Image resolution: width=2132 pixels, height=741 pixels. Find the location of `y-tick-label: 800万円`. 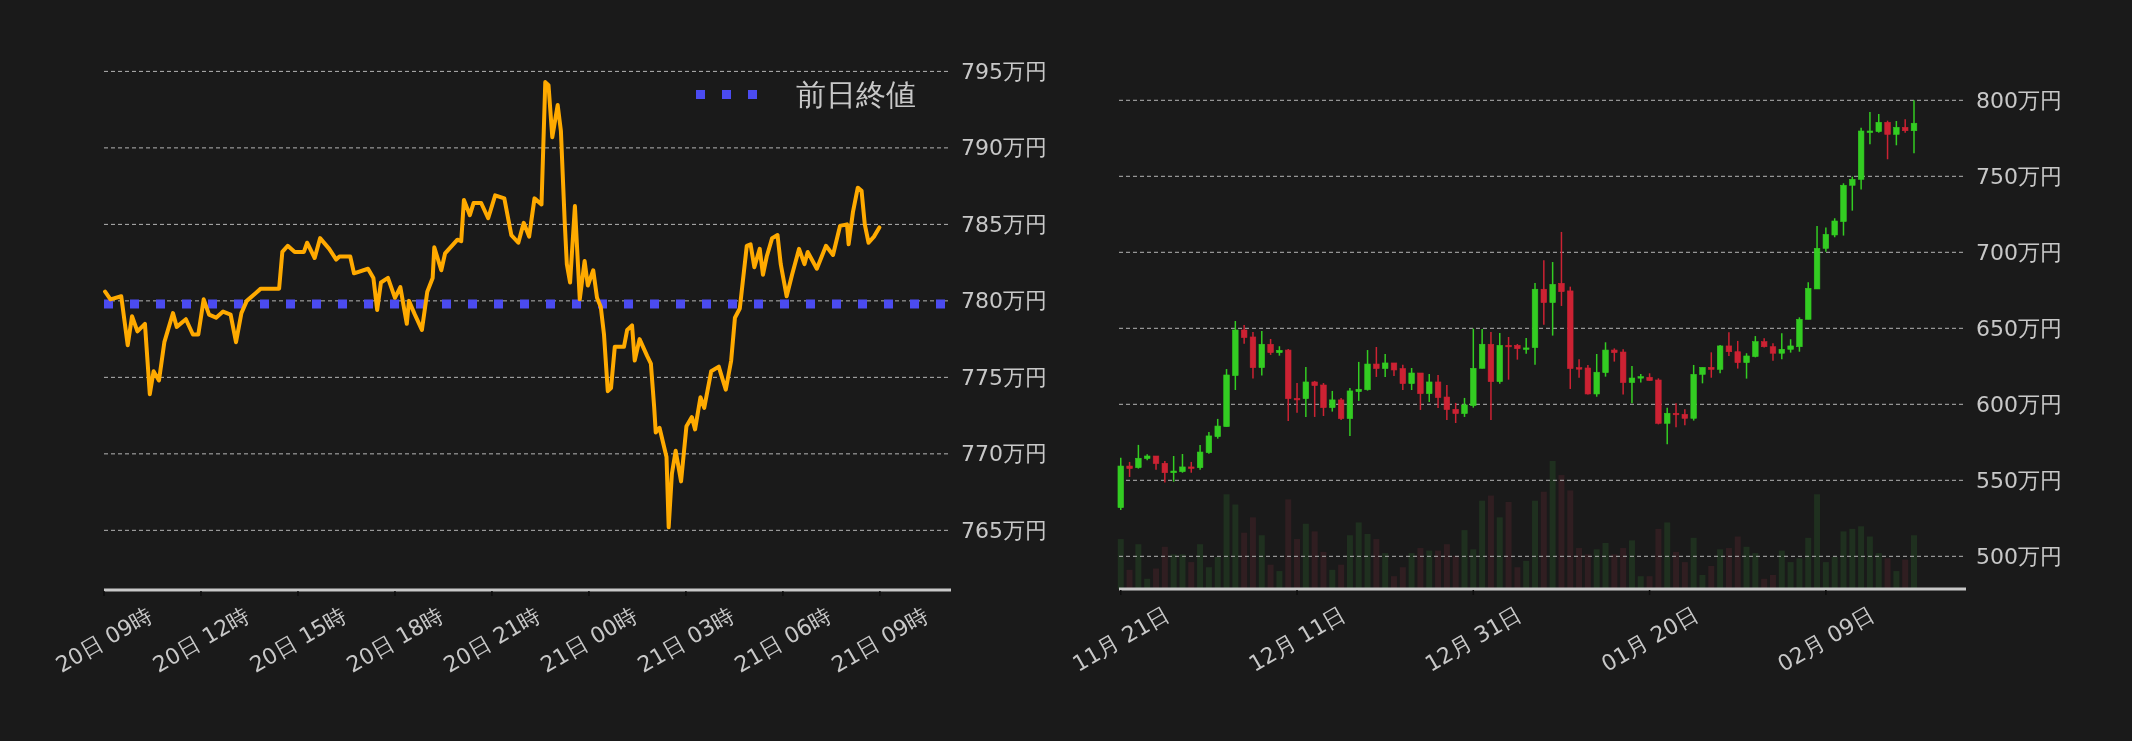

y-tick-label: 800万円 is located at coordinates (2019, 100).